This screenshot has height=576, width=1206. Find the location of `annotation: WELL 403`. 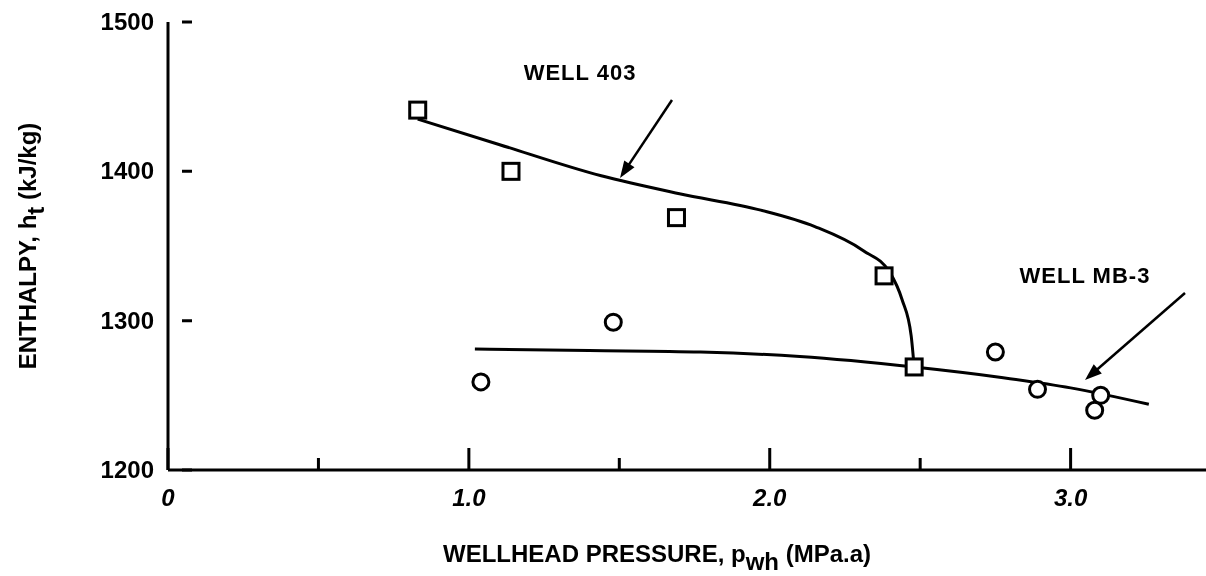

annotation: WELL 403 is located at coordinates (580, 72).